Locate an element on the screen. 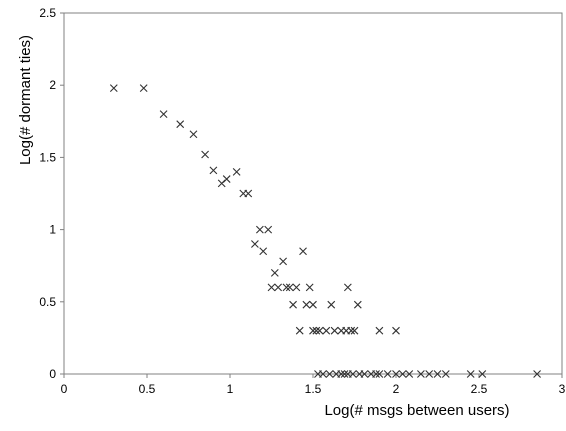 Image resolution: width=566 pixels, height=431 pixels. x-tick-label: 1.5 is located at coordinates (313, 389).